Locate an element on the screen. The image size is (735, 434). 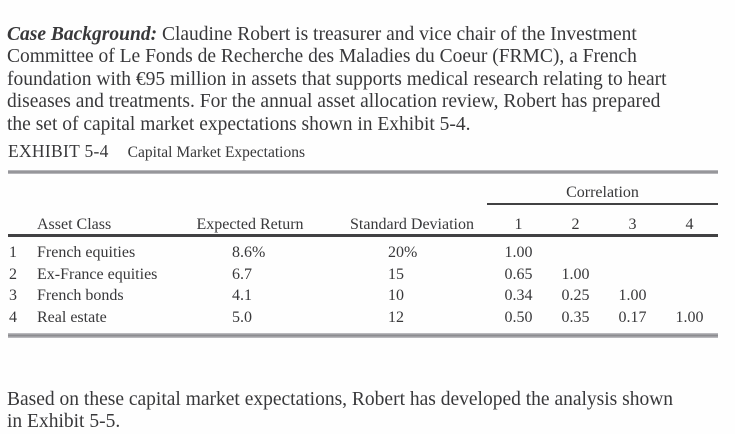
corr-2-cell: 0.25 is located at coordinates (575, 296).